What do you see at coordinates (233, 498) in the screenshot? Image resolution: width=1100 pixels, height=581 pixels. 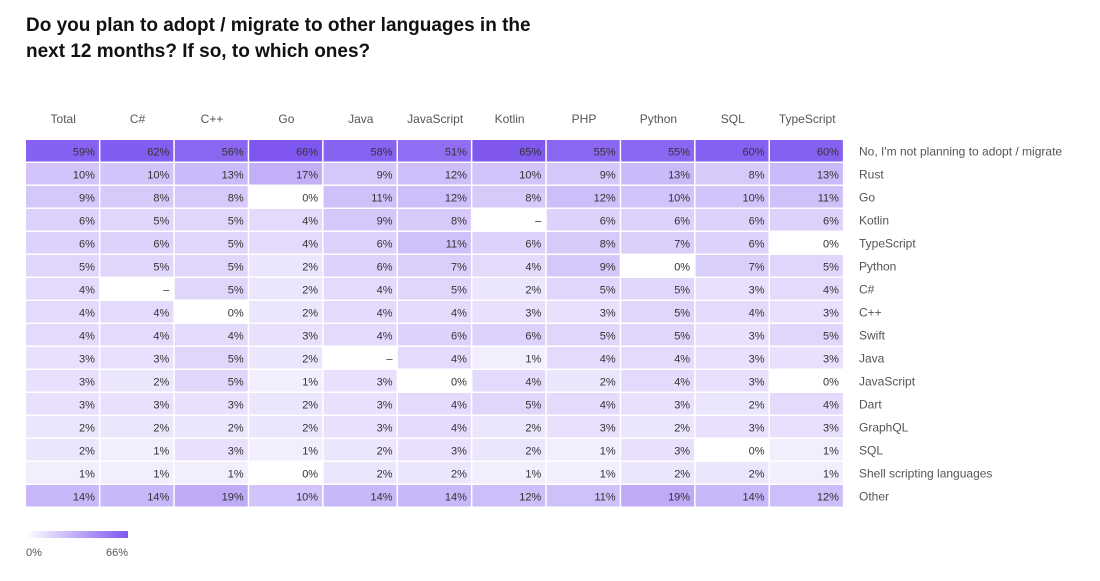 I see `cell-value-label: 19%` at bounding box center [233, 498].